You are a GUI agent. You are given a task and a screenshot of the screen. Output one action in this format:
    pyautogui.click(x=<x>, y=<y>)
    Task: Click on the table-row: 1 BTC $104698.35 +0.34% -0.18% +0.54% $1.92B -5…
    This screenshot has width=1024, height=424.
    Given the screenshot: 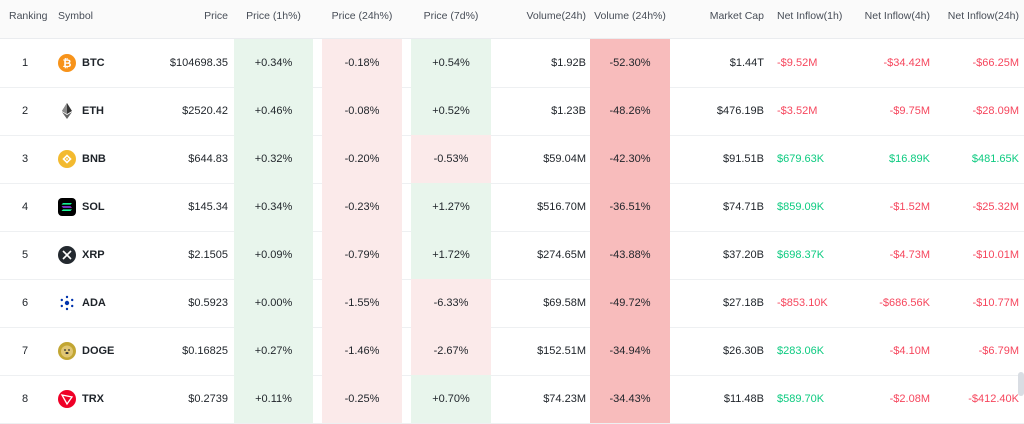 What is the action you would take?
    pyautogui.click(x=512, y=63)
    